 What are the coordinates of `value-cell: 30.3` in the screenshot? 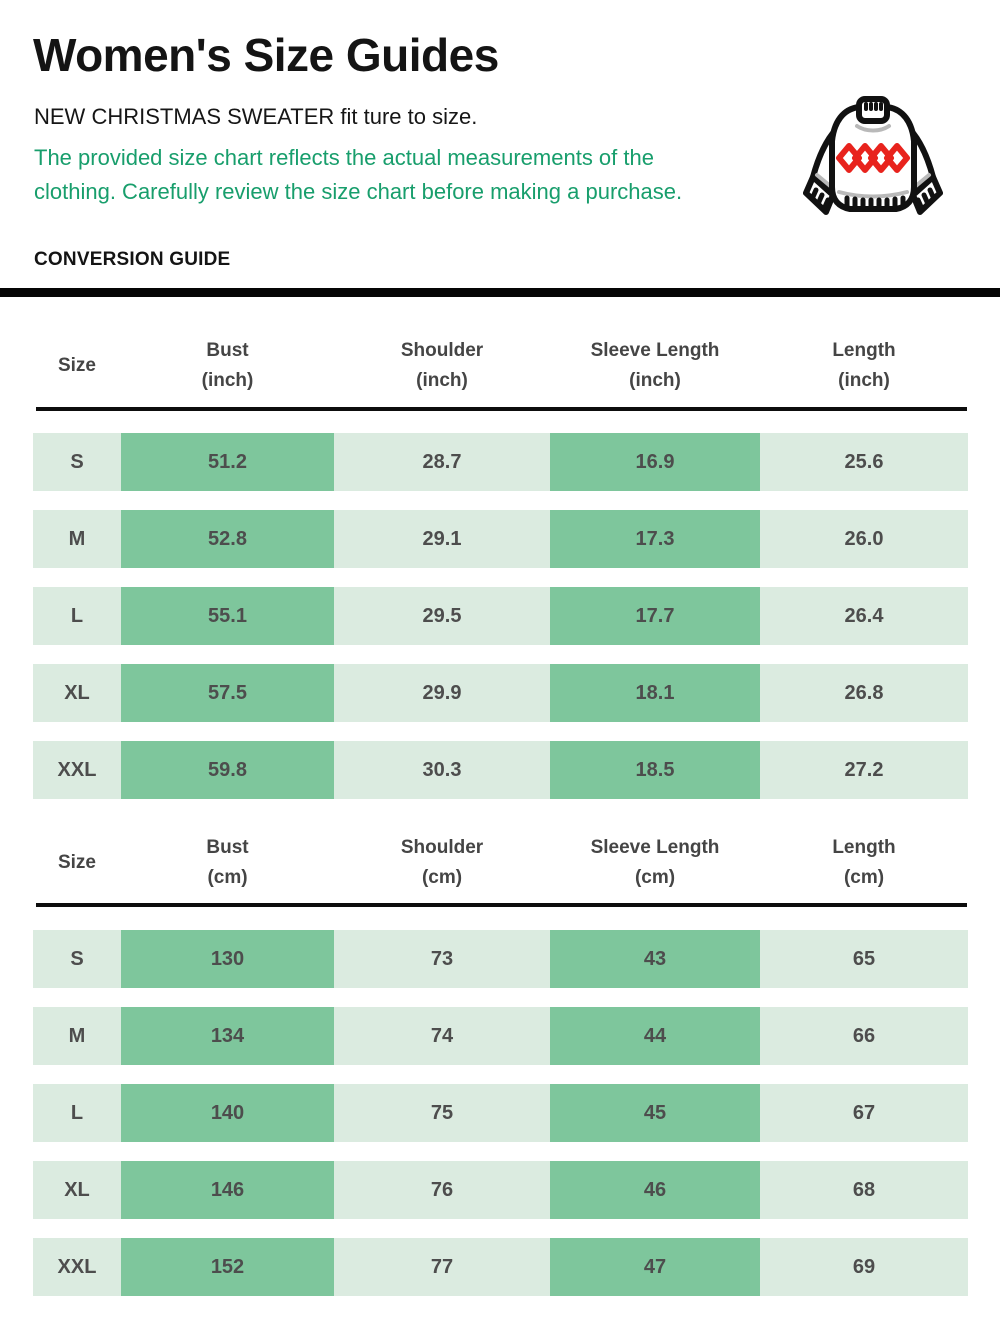 It's located at (442, 770).